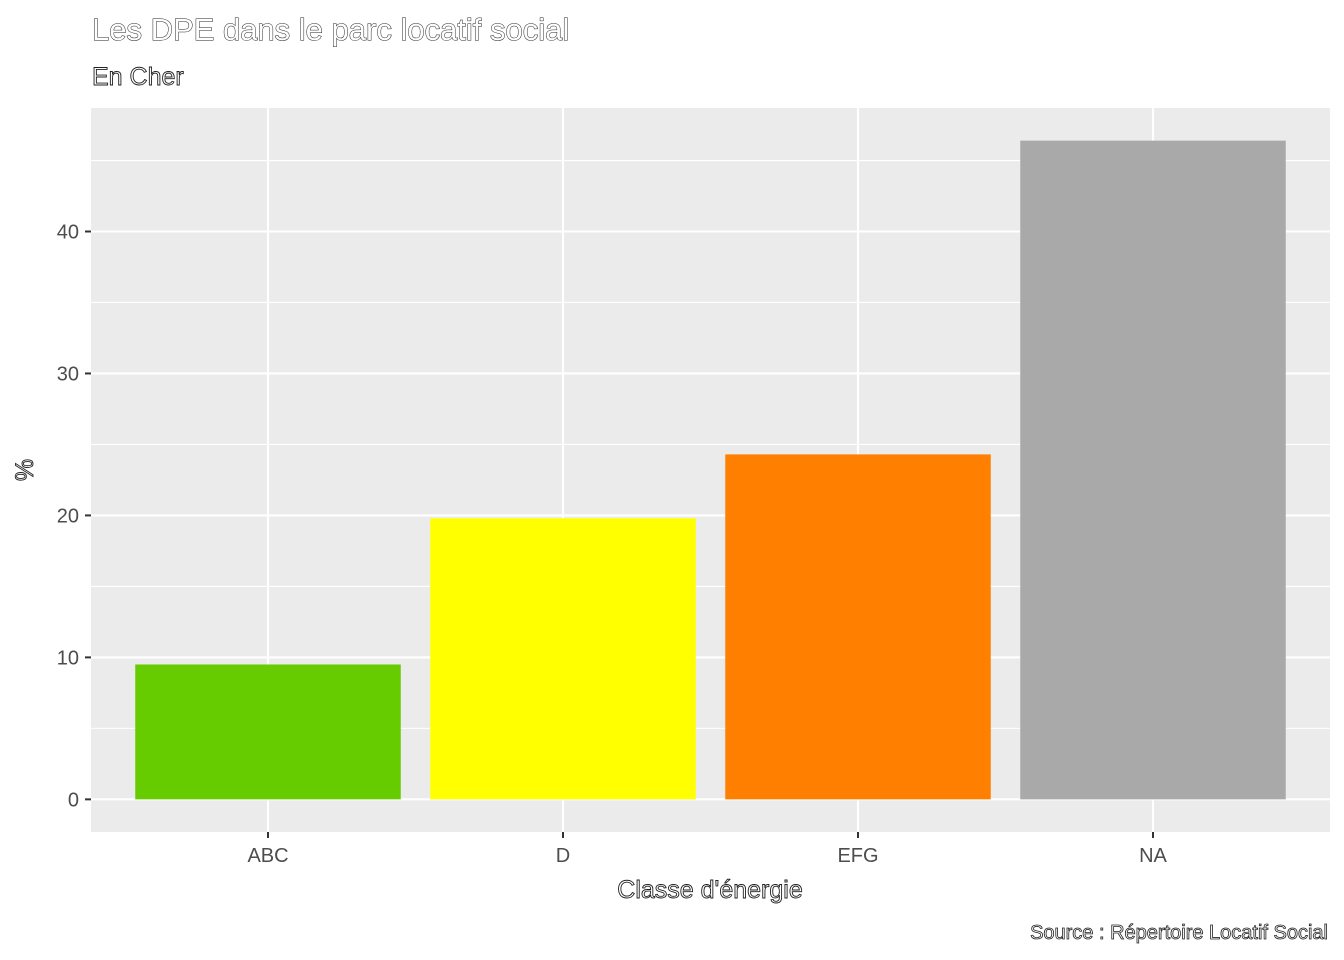  Describe the element at coordinates (709, 890) in the screenshot. I see `x-axis-title: Classe d'énergie` at that location.